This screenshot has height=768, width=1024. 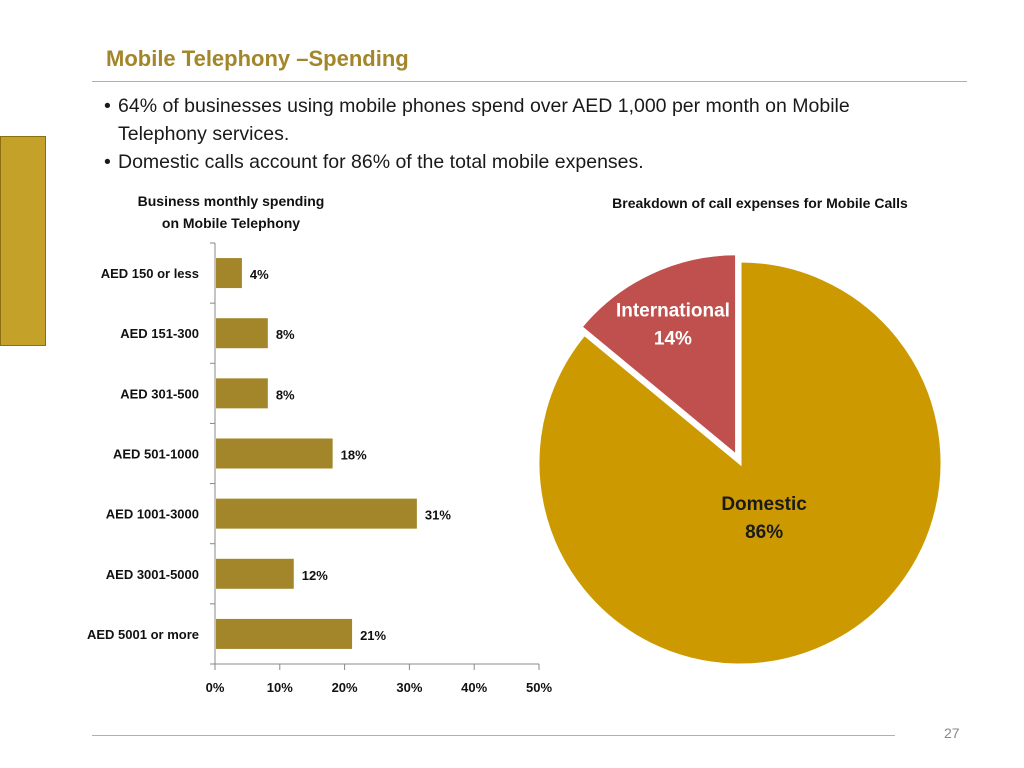 I want to click on category-label: AED 151-300, so click(x=159, y=333).